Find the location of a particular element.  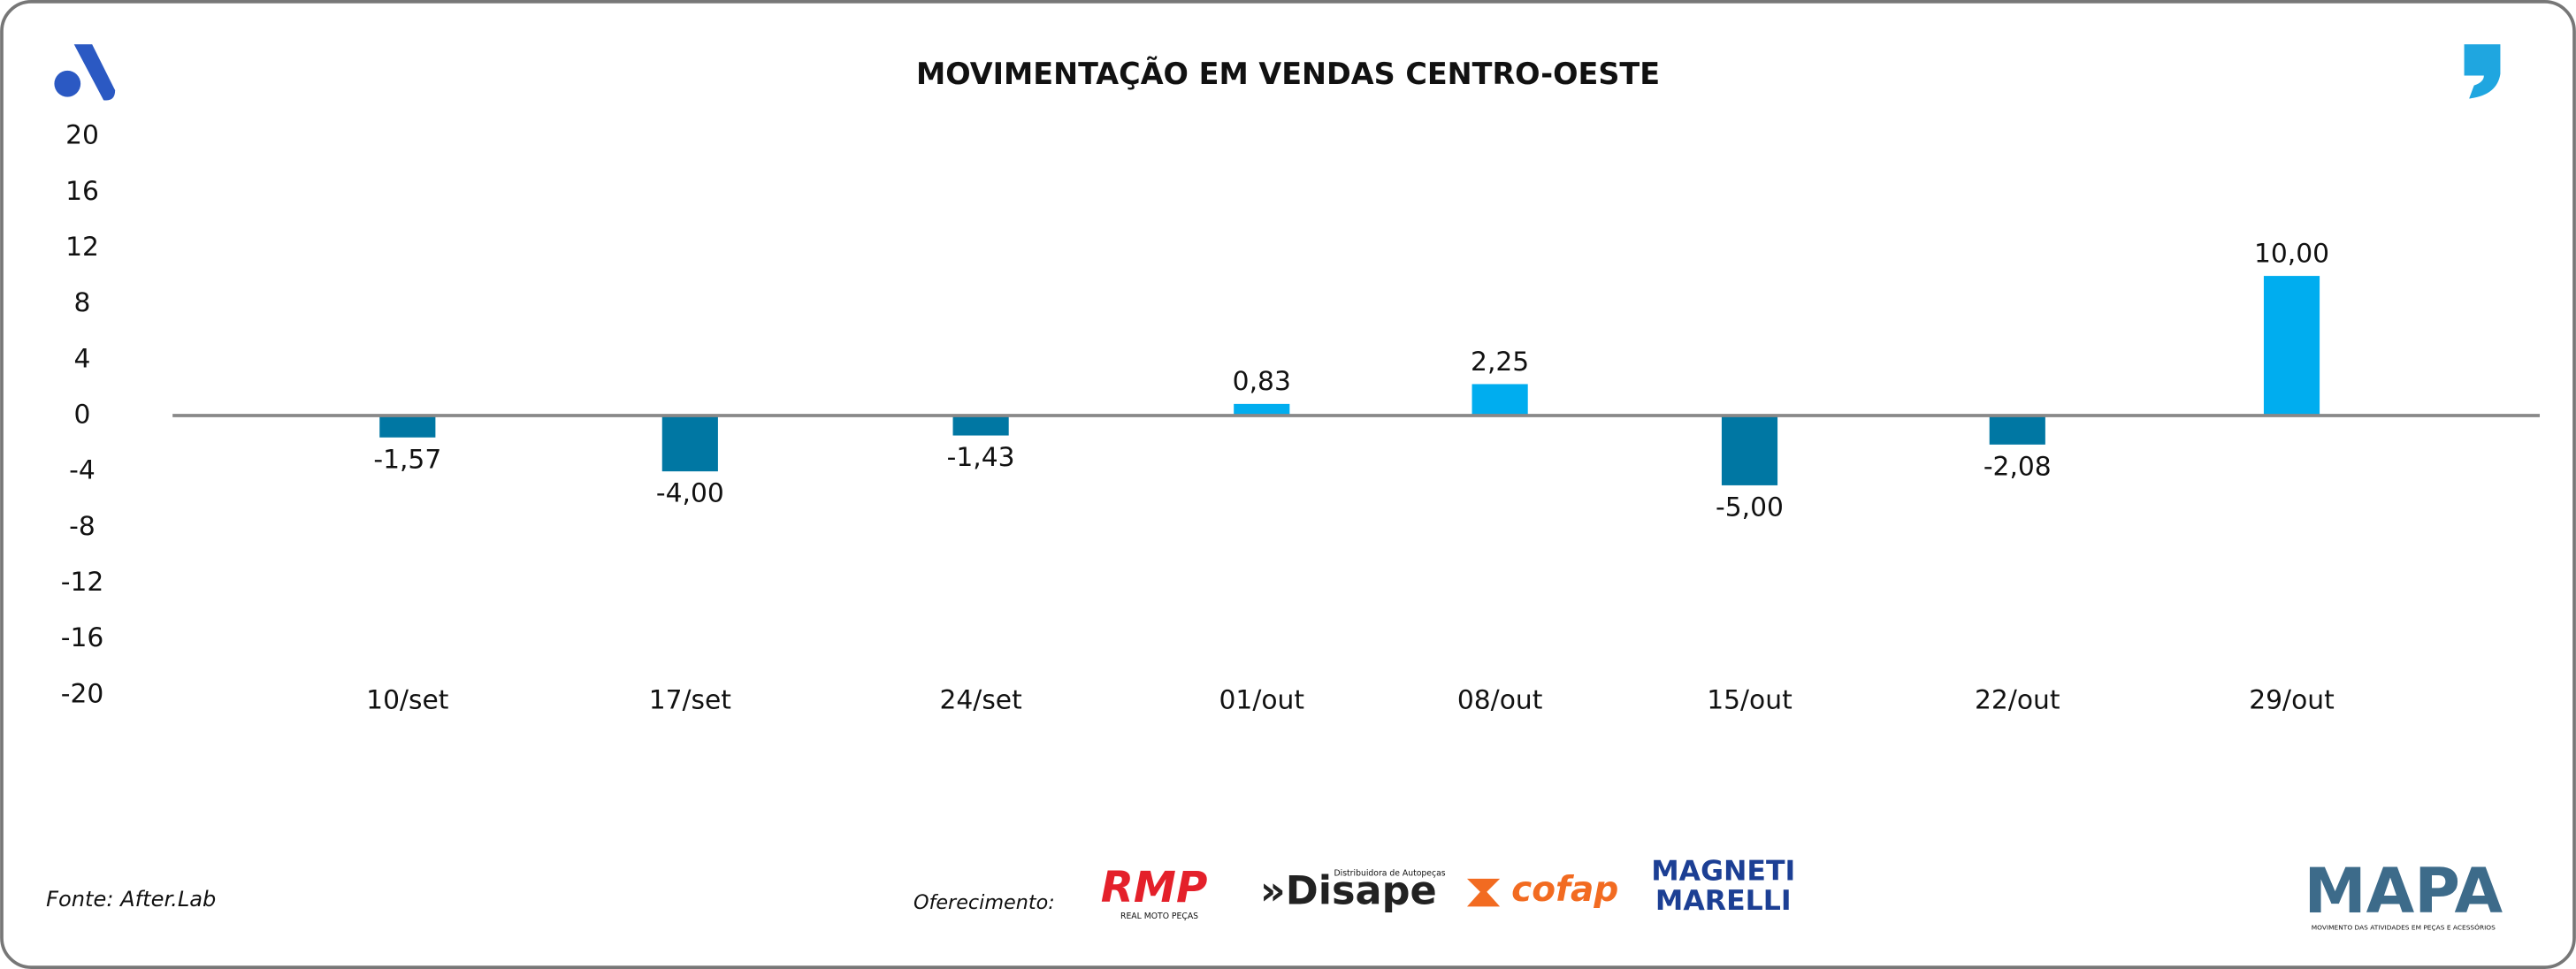

sponsor-tagline: Distribuidora de Autopeças is located at coordinates (1390, 874).